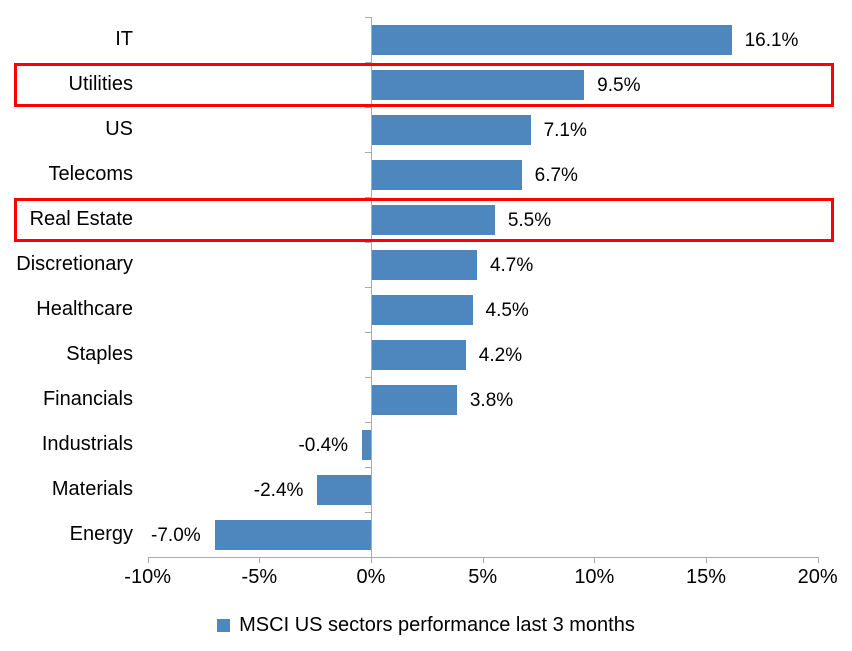 The height and width of the screenshot is (651, 852). Describe the element at coordinates (259, 577) in the screenshot. I see `x-axis-tick-label: -5%` at that location.